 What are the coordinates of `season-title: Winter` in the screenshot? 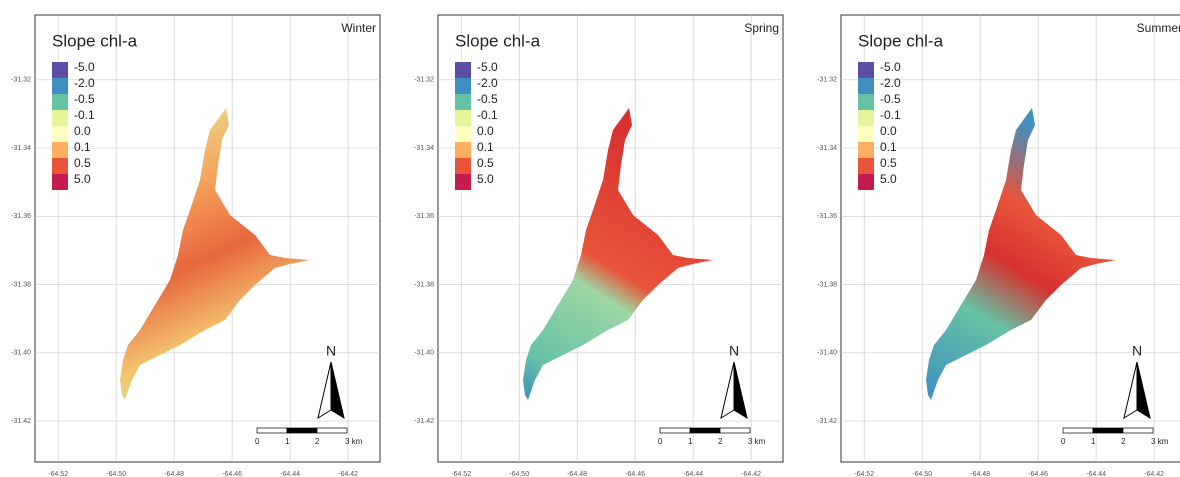 It's located at (358, 28).